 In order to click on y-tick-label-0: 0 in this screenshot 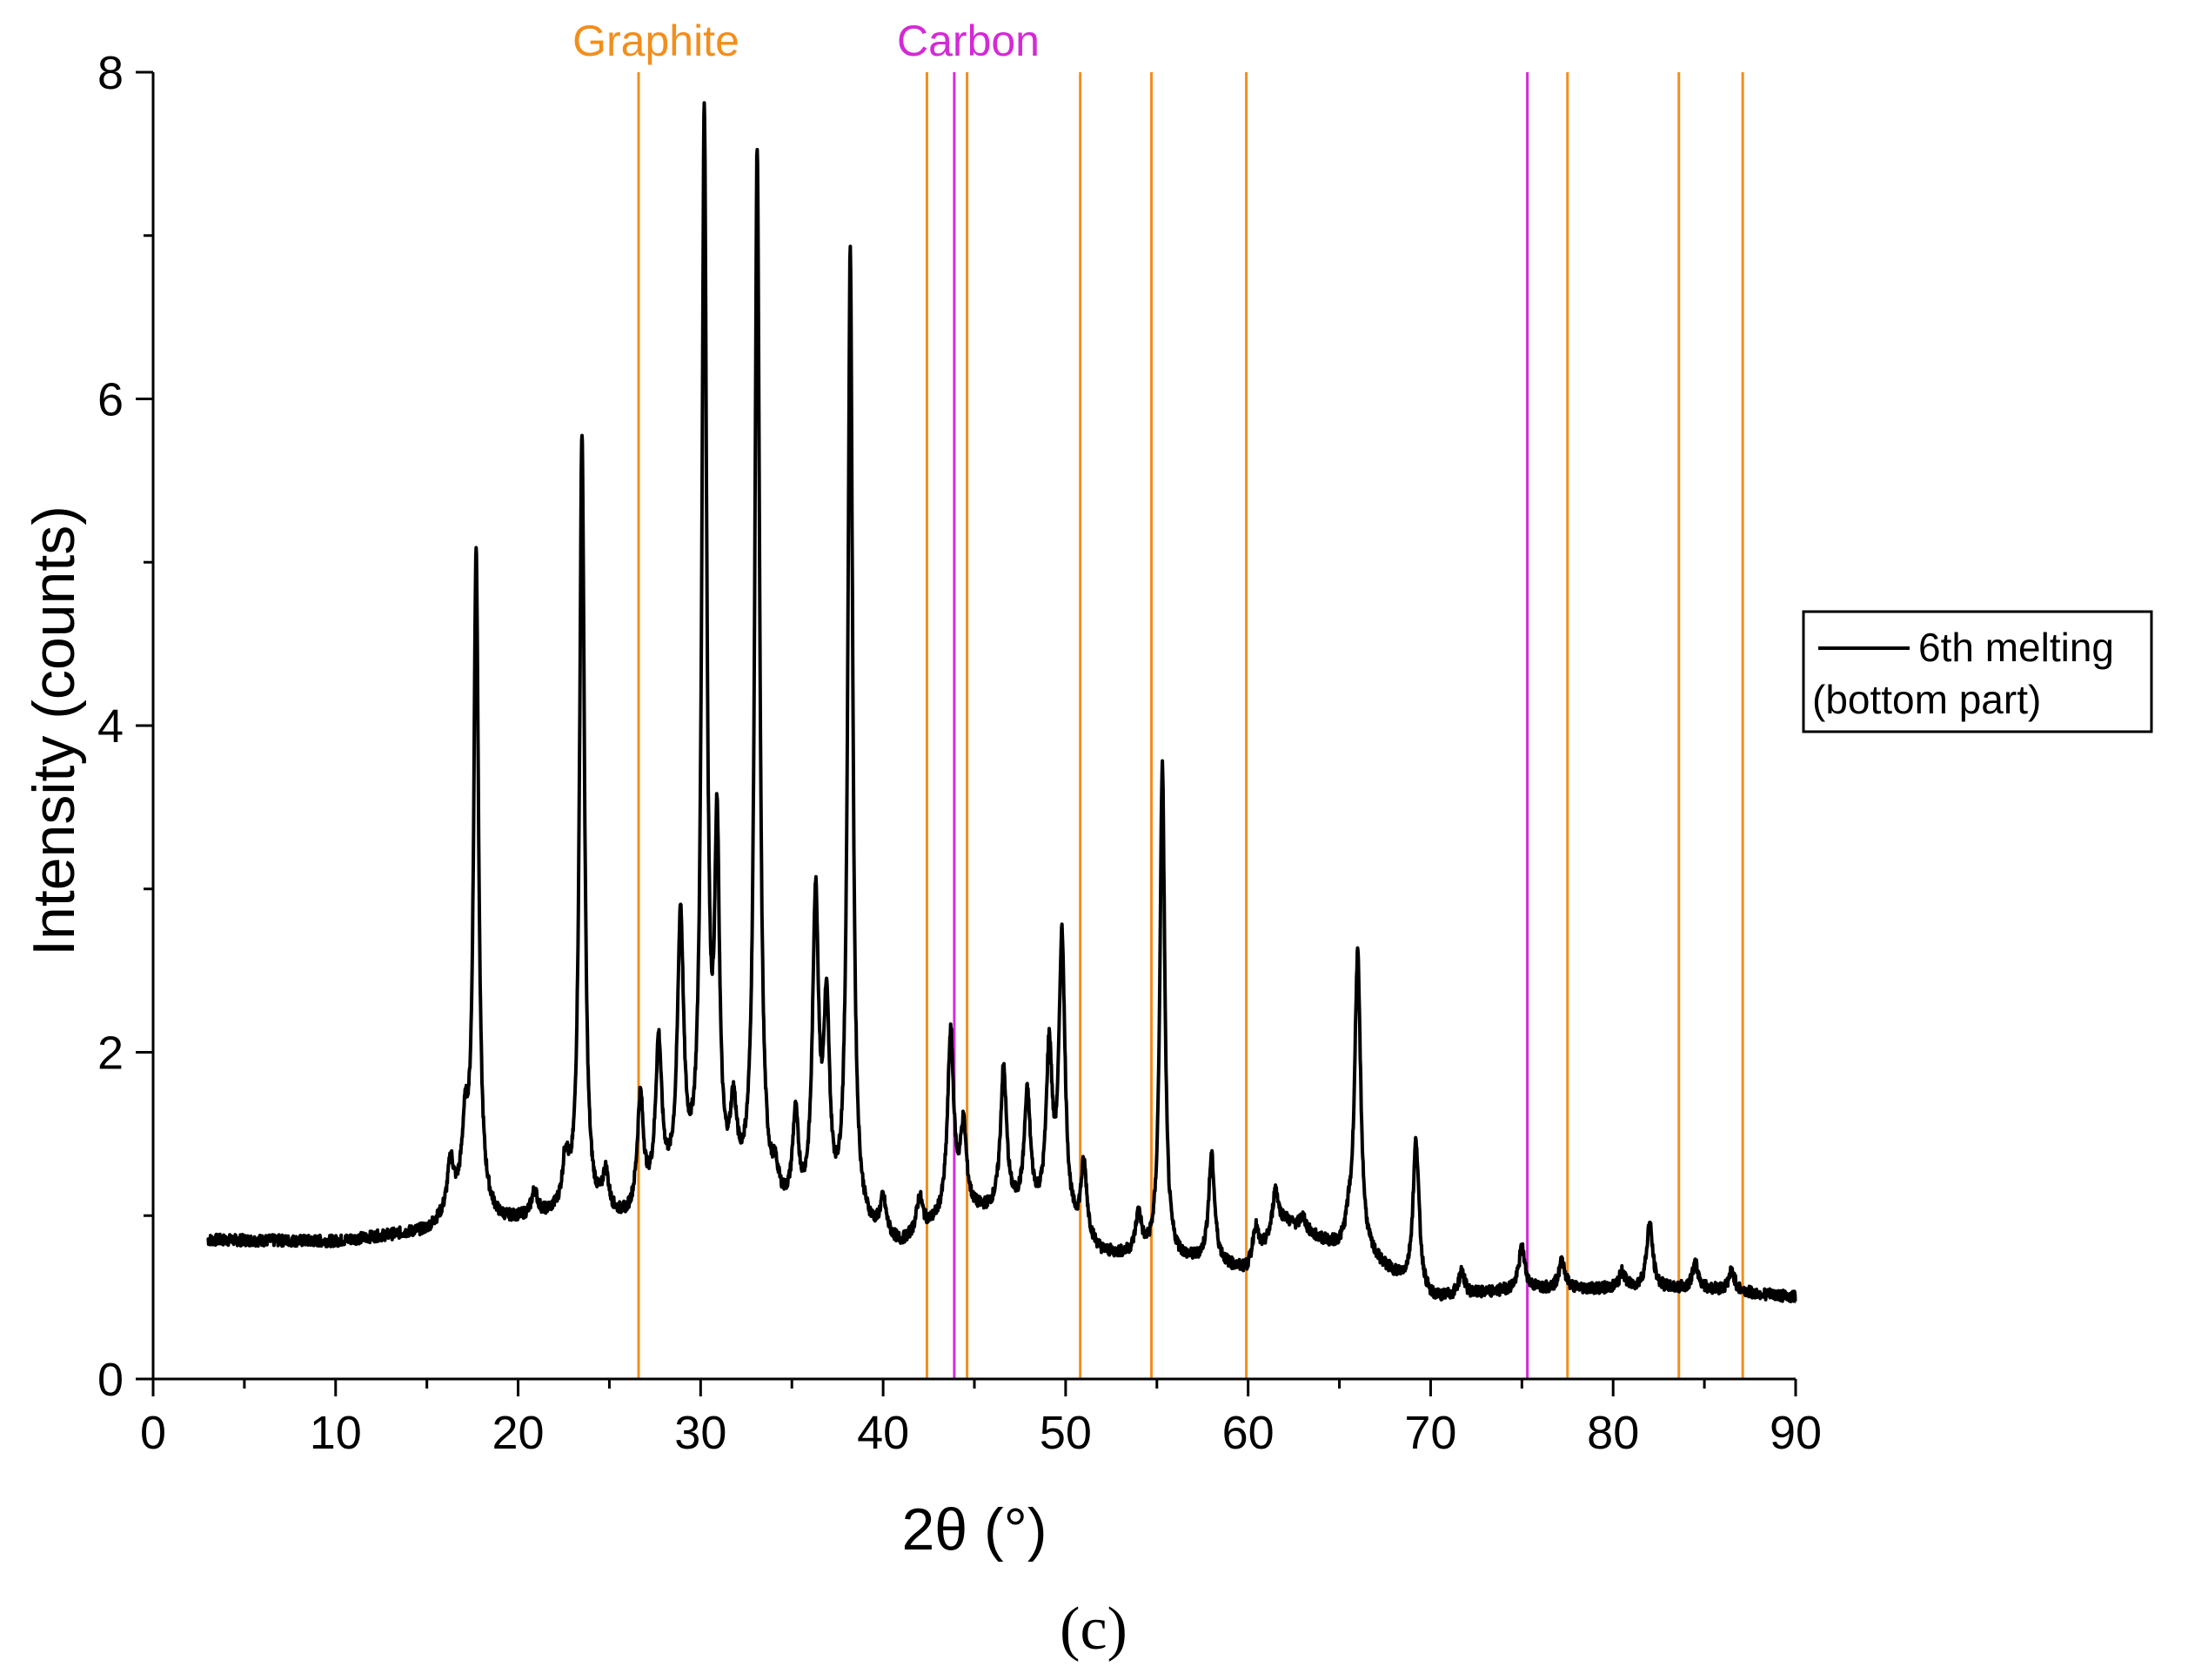, I will do `click(110, 1380)`.